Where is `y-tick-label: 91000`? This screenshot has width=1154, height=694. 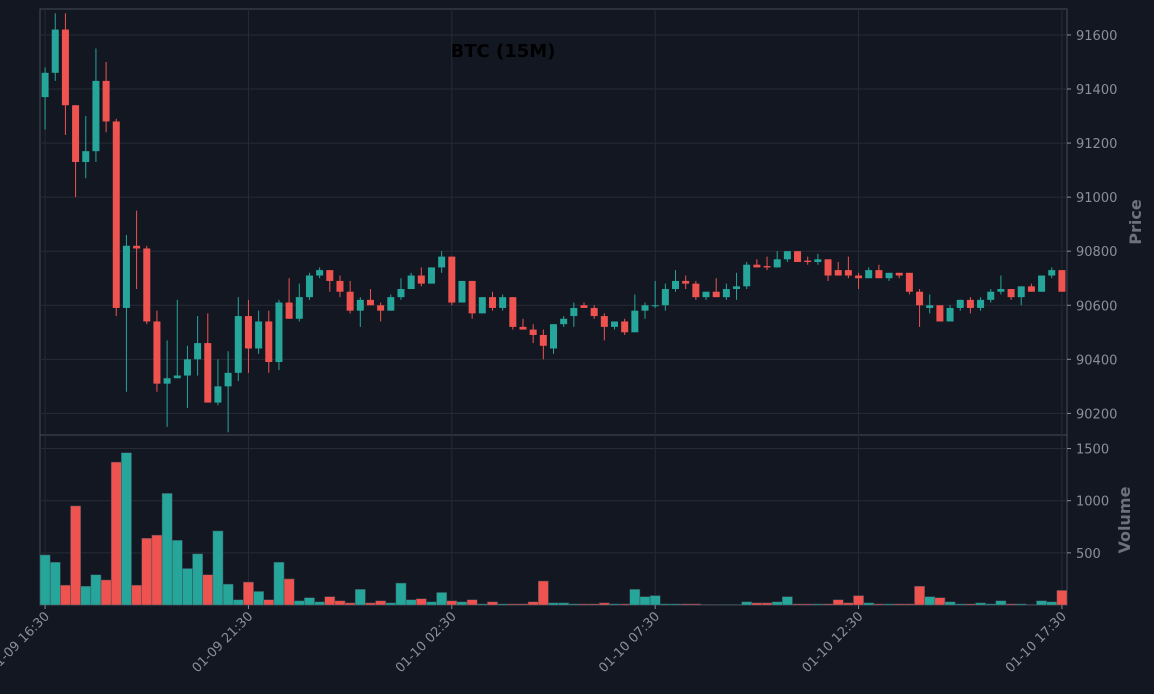 y-tick-label: 91000 is located at coordinates (1096, 198).